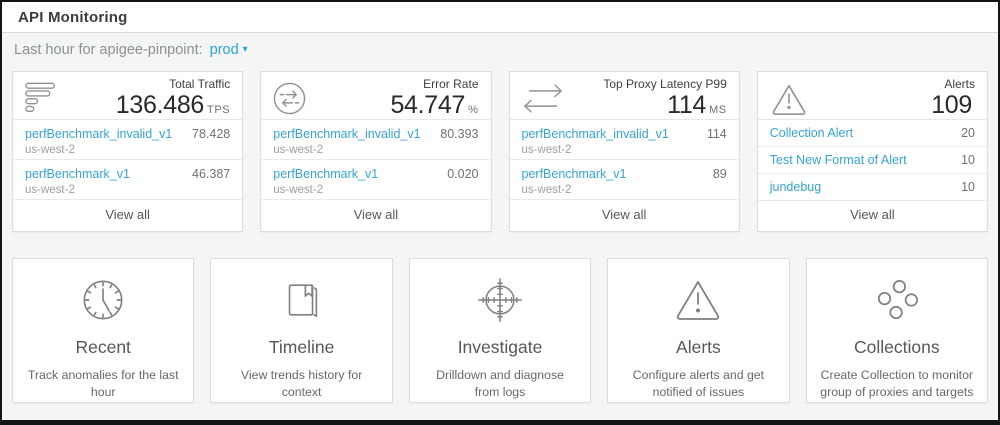 The image size is (1000, 425). What do you see at coordinates (718, 110) in the screenshot?
I see `metric-unit: MS` at bounding box center [718, 110].